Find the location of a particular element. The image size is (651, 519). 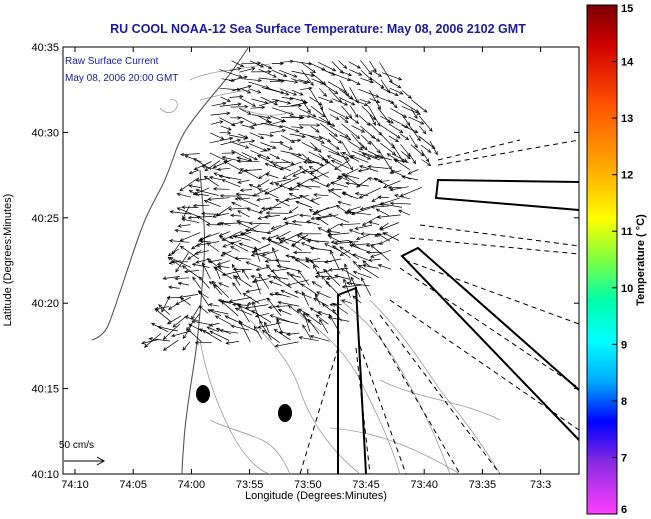

x-tick-label: 73:55 is located at coordinates (250, 485).